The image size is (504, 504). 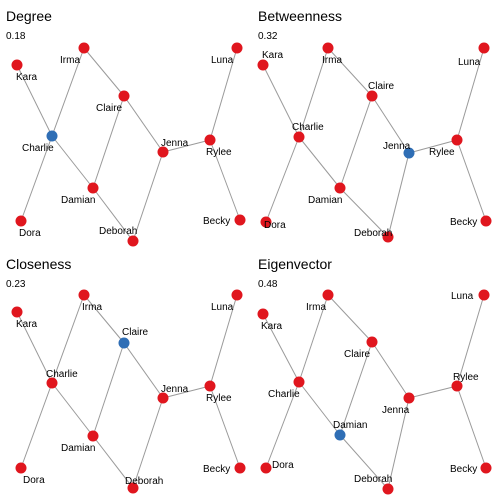 I want to click on panel-title: Closeness, so click(x=38, y=264).